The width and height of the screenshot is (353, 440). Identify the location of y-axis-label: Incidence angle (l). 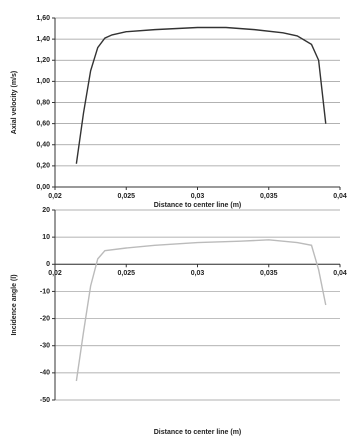
(14, 304).